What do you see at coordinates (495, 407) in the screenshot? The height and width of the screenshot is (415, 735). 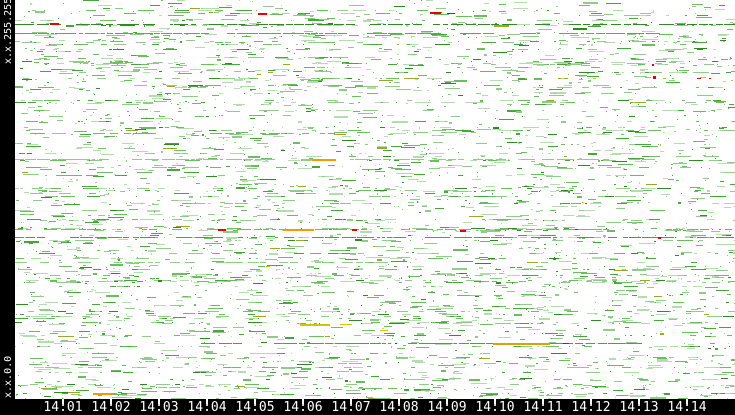 I see `x-tick-label: 14:10` at bounding box center [495, 407].